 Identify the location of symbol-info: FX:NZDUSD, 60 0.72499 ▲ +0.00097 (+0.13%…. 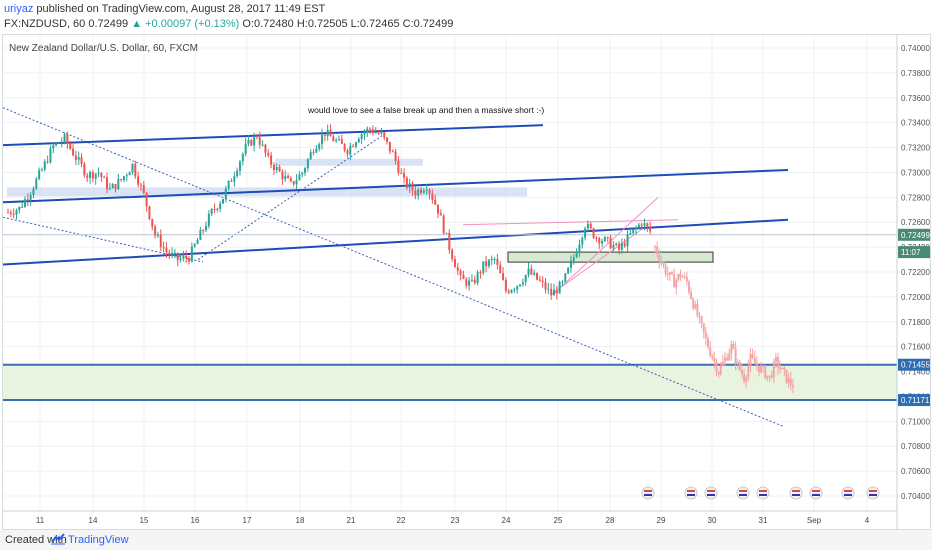
(228, 24).